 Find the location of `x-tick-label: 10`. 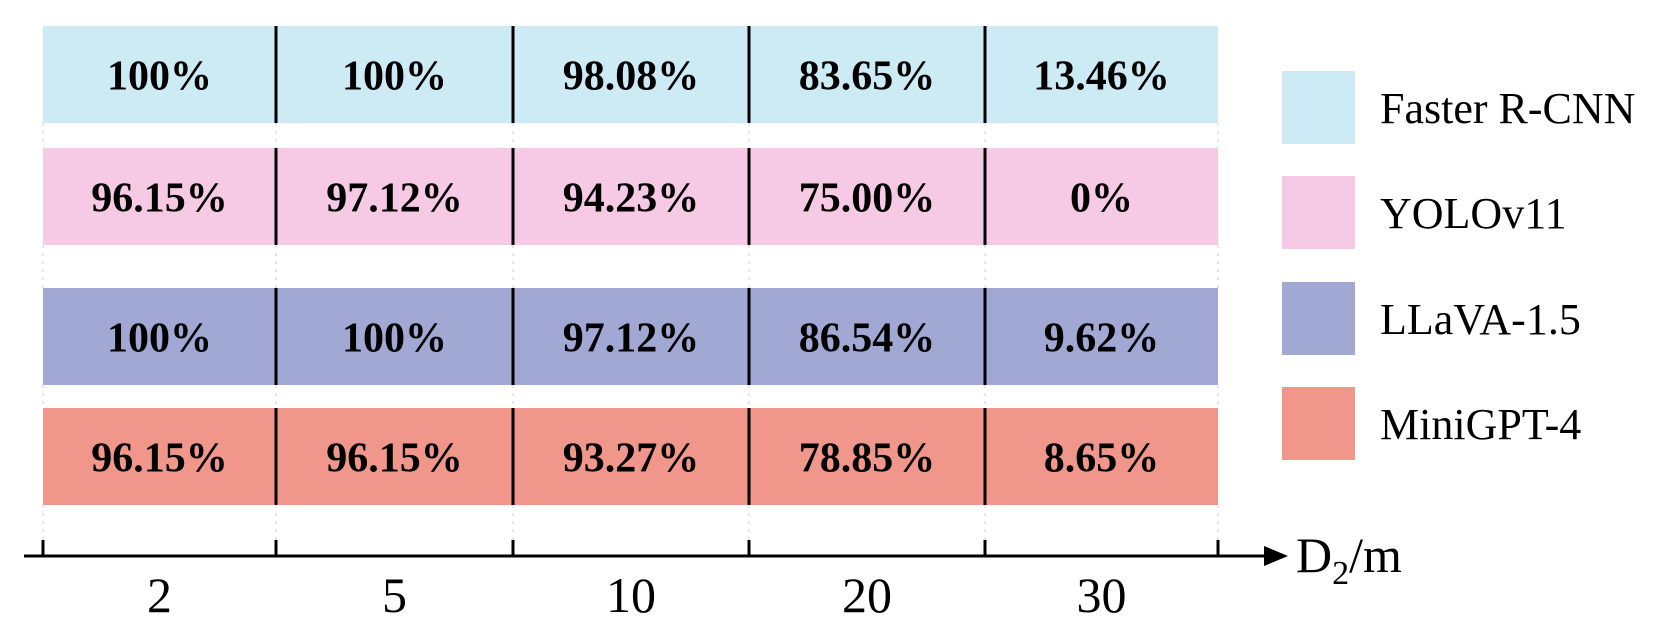

x-tick-label: 10 is located at coordinates (631, 595).